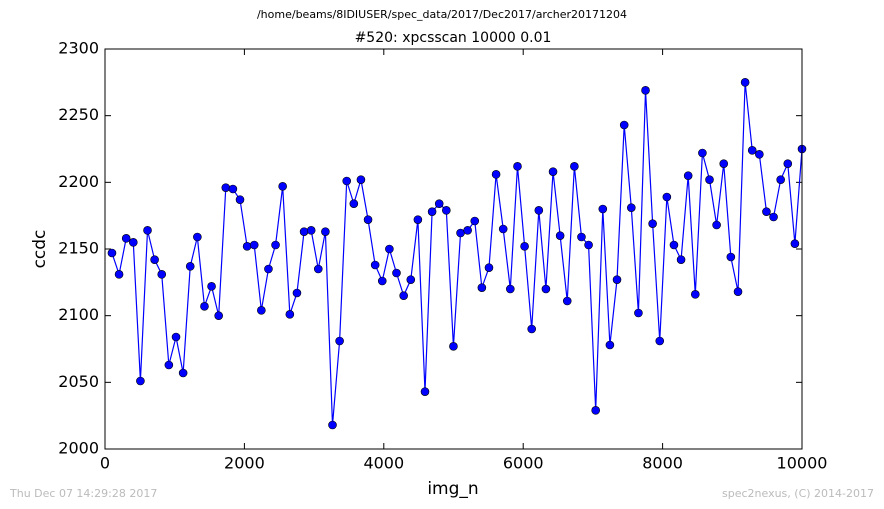 Image resolution: width=884 pixels, height=509 pixels. I want to click on chart-title: #520: xpcsscan 10000 0.01, so click(453, 38).